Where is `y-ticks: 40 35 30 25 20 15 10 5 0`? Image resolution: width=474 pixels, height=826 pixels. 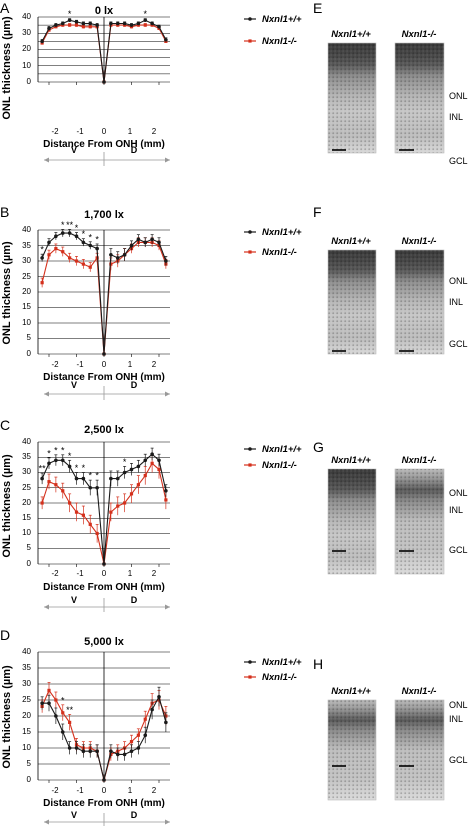 y-ticks: 40 35 30 25 20 15 10 5 0 is located at coordinates (26, 502).